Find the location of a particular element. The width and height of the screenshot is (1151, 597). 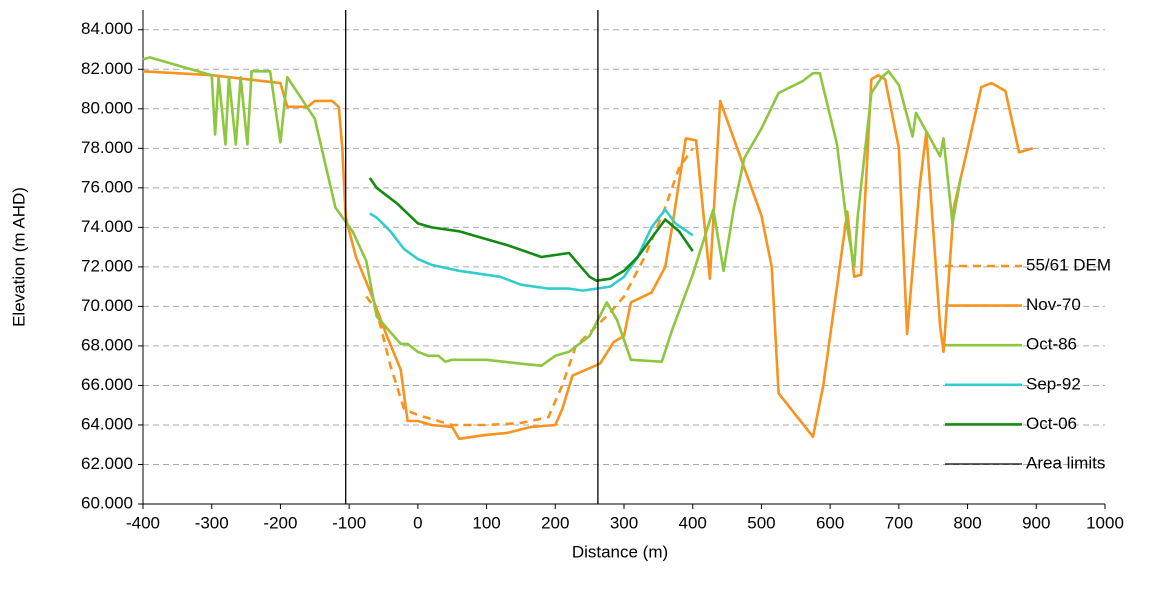

y-axis-title: Elevation (m AHD) is located at coordinates (18, 257).